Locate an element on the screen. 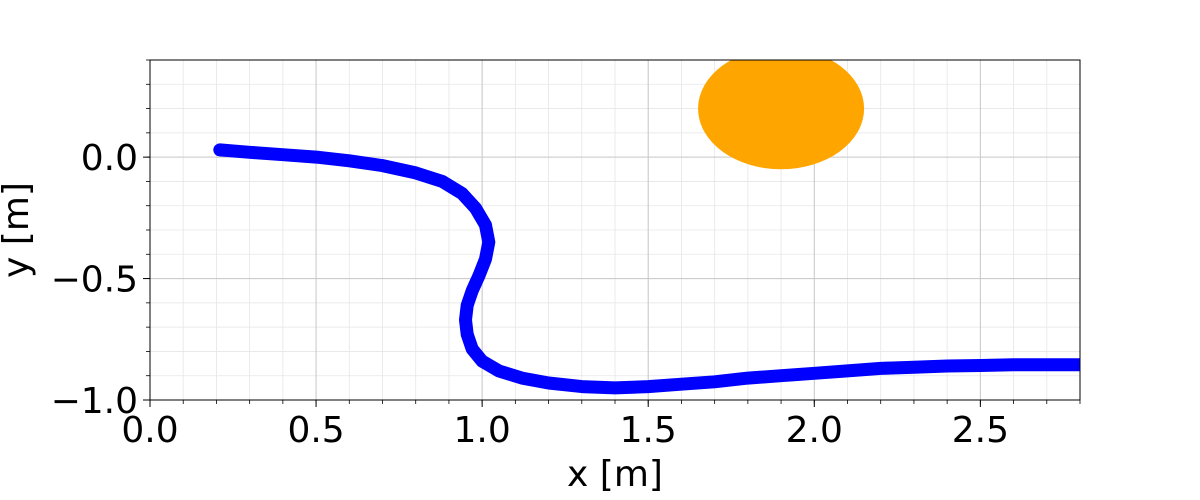 The image size is (1200, 500). y-tick-label: −0.5 is located at coordinates (94, 280).